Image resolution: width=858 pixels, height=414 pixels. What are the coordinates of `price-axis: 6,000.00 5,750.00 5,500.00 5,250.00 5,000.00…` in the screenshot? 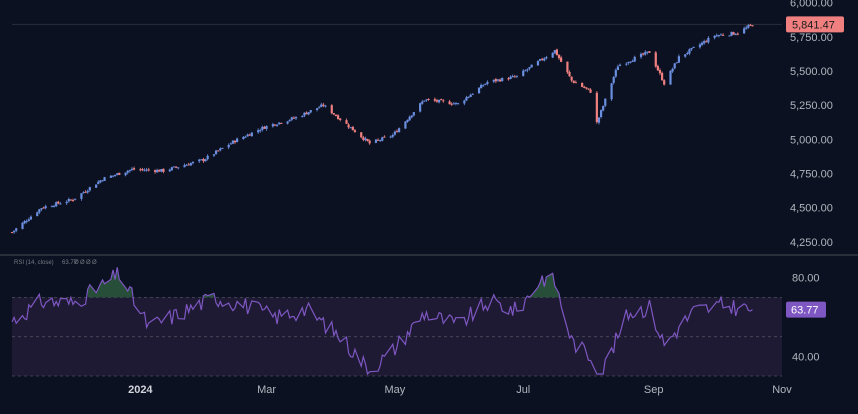 It's located at (811, 124).